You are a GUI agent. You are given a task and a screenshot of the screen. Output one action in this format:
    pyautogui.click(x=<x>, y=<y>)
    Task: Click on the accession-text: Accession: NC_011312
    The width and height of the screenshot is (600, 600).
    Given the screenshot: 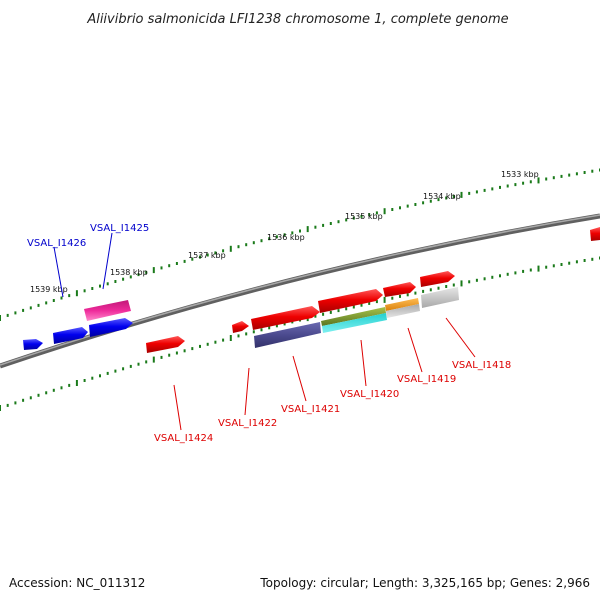 What is the action you would take?
    pyautogui.click(x=77, y=583)
    